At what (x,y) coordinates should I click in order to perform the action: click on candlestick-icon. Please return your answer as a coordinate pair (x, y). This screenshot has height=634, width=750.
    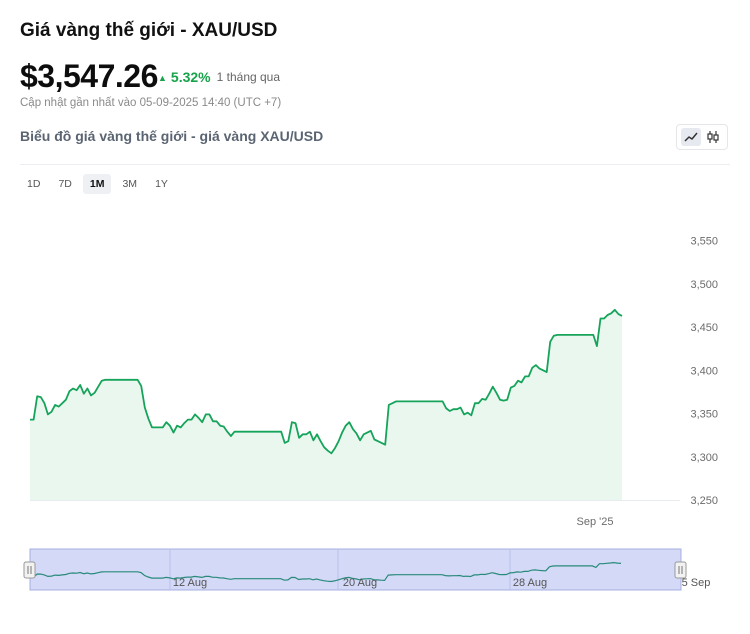
    Looking at the image, I should click on (713, 137).